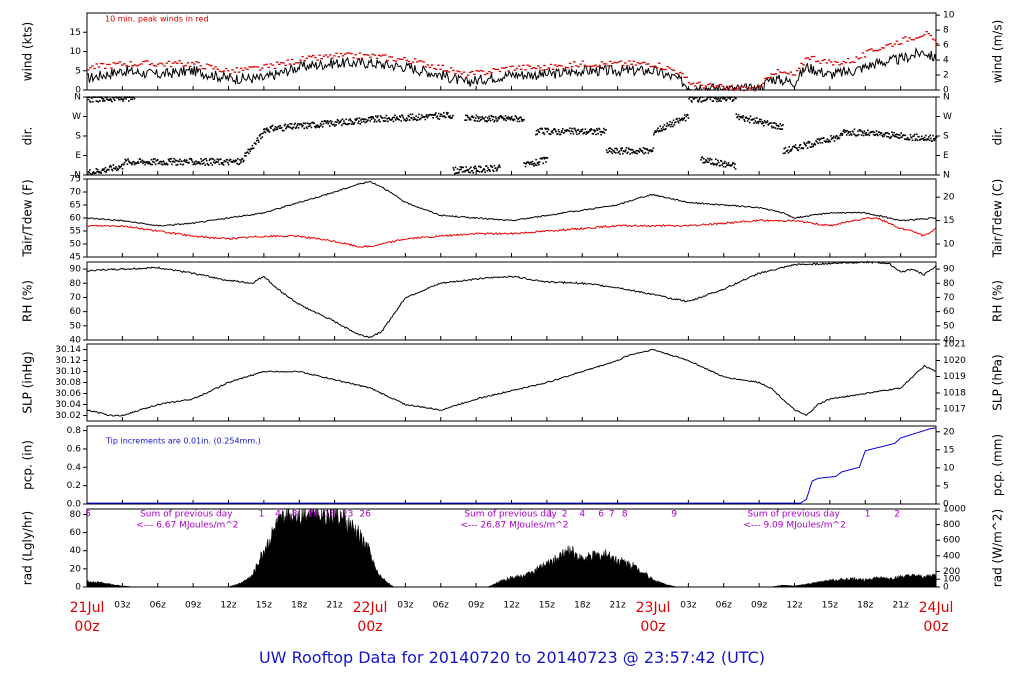 The image size is (1024, 700). What do you see at coordinates (949, 312) in the screenshot?
I see `rh-tick-label-right: 60` at bounding box center [949, 312].